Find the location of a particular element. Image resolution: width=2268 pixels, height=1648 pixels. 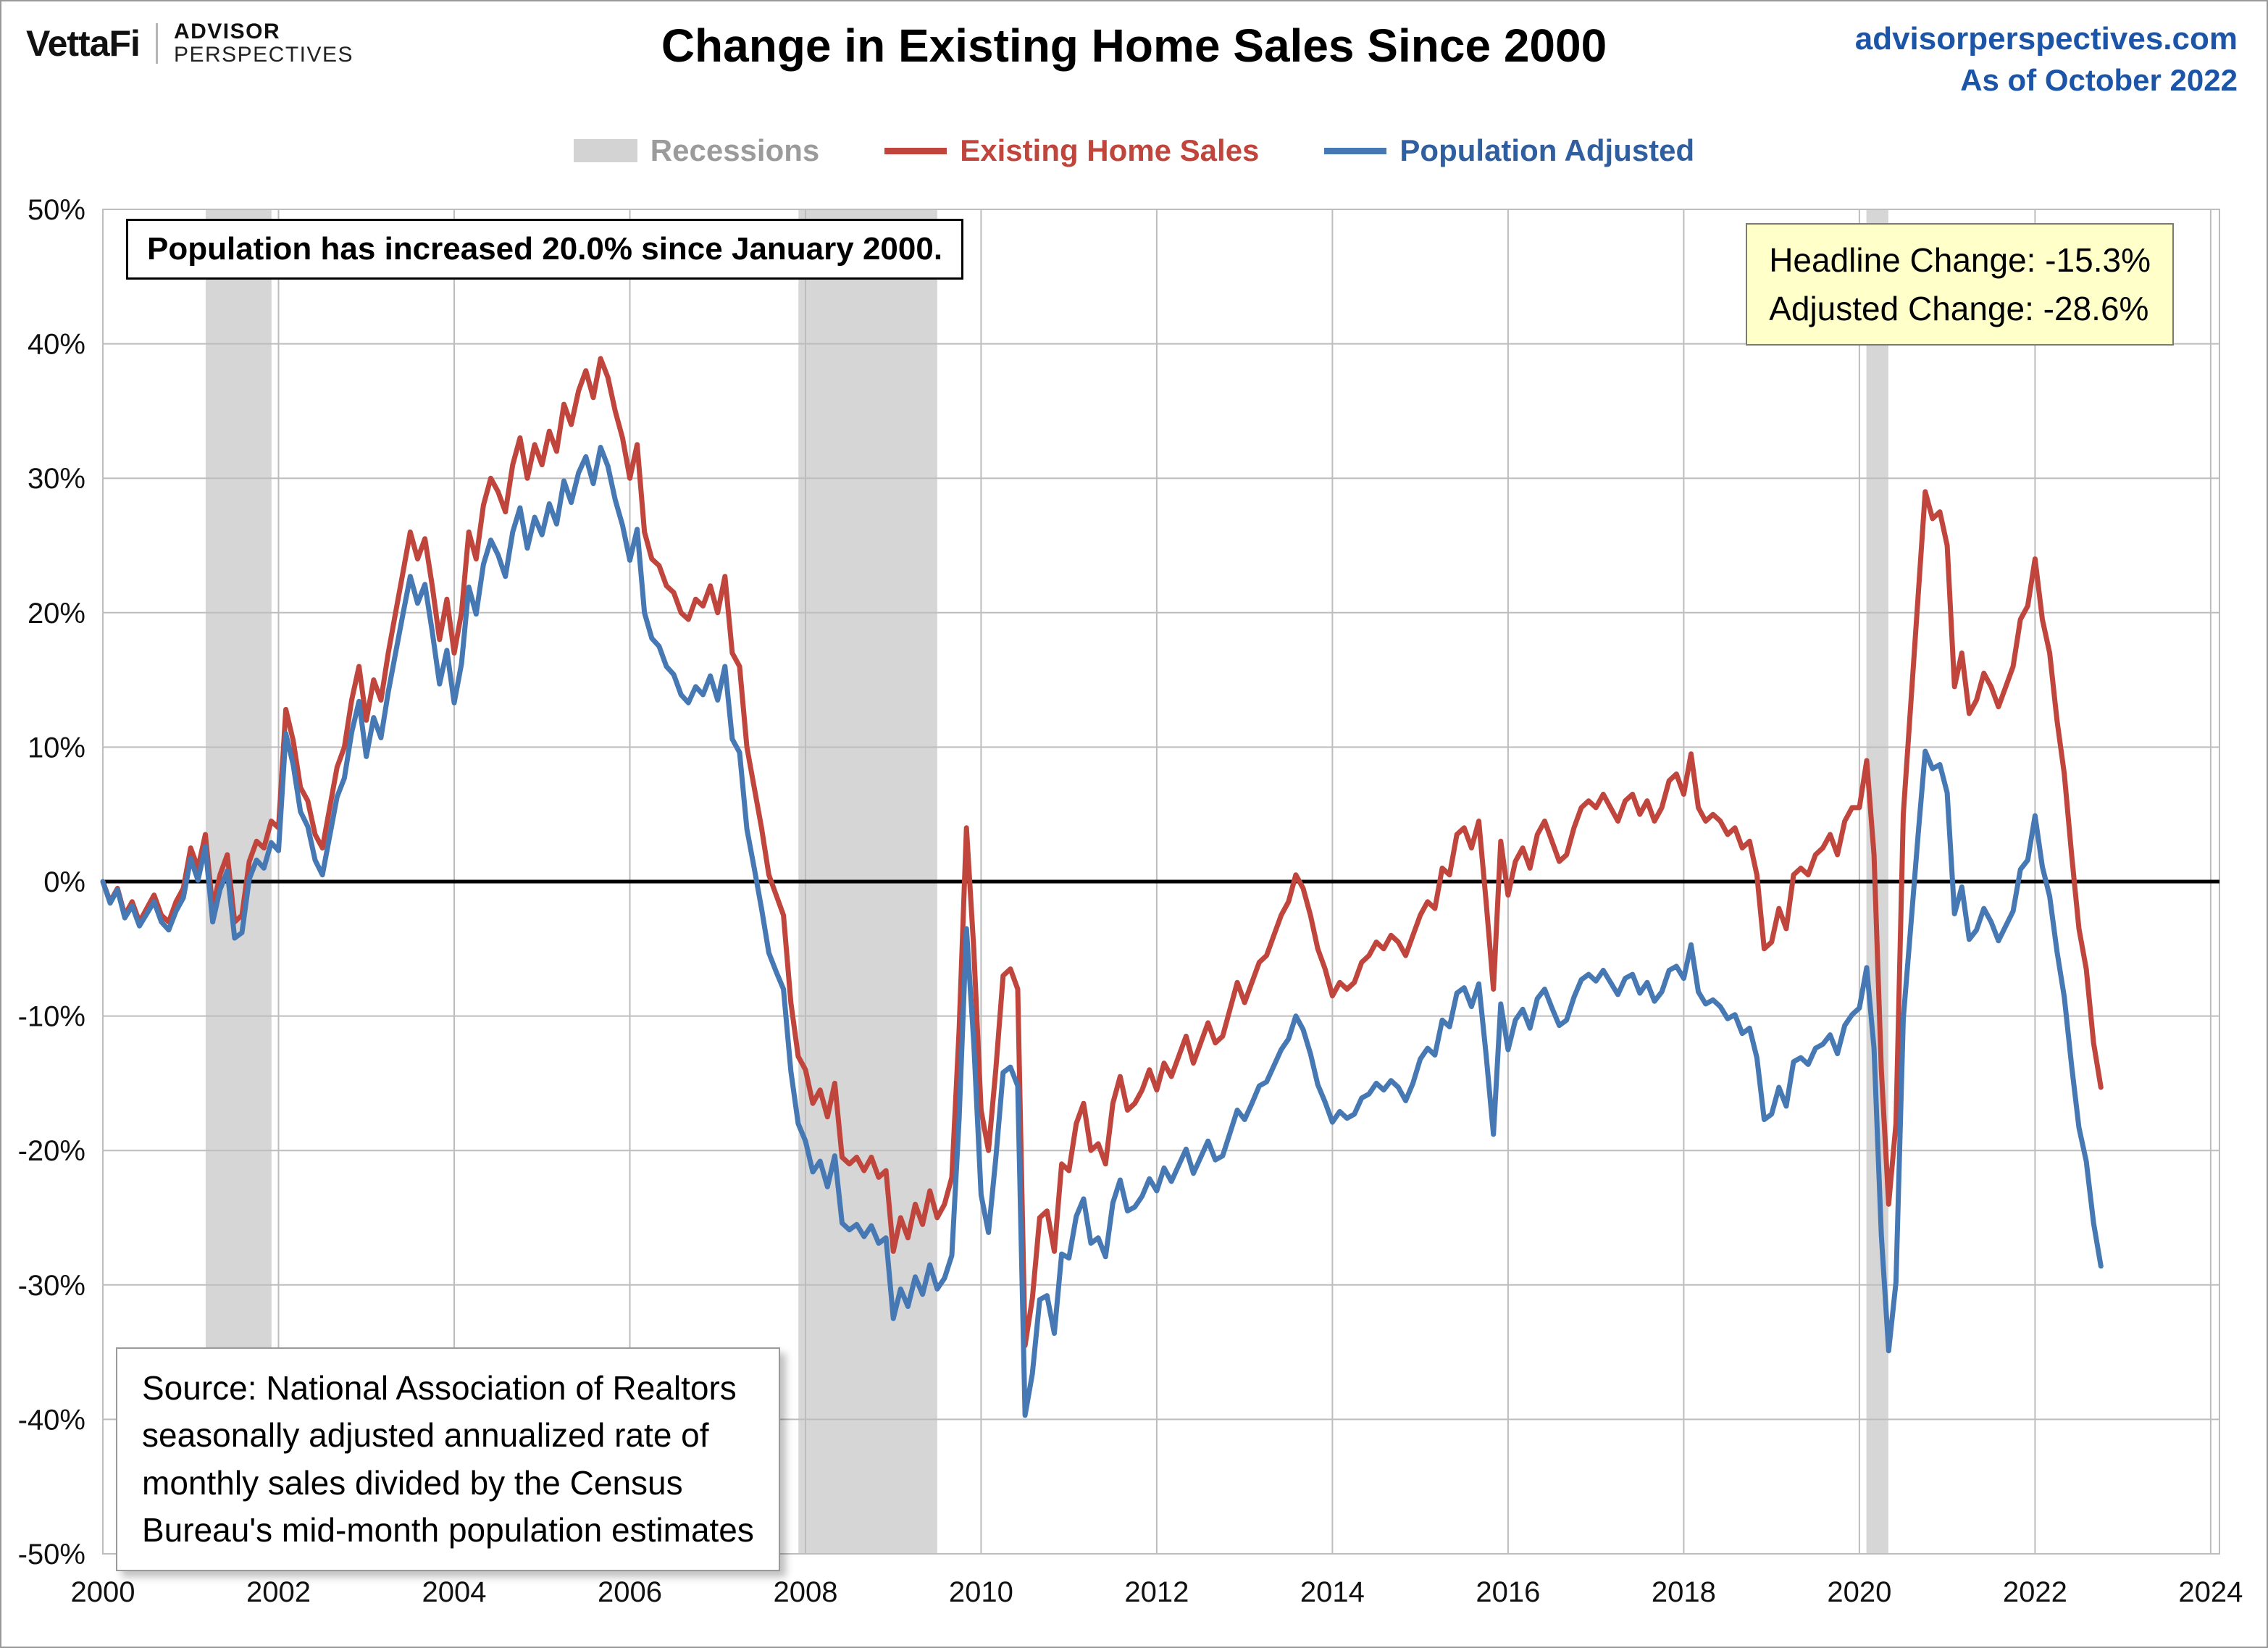

y-tick-label: 30% is located at coordinates (57, 479).